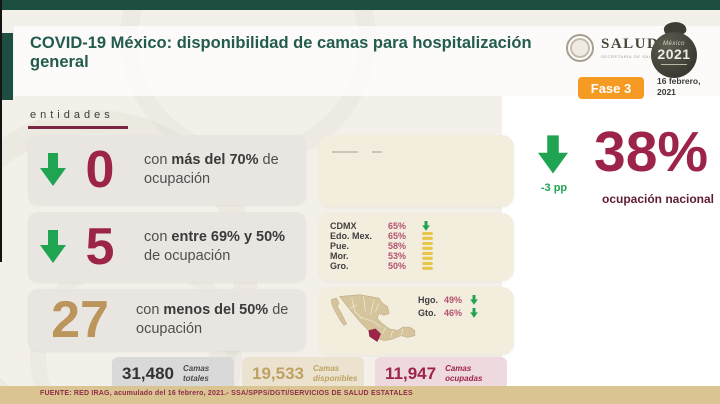 The width and height of the screenshot is (720, 404). I want to click on entity-description: con menos del 50% de ocupación, so click(212, 319).